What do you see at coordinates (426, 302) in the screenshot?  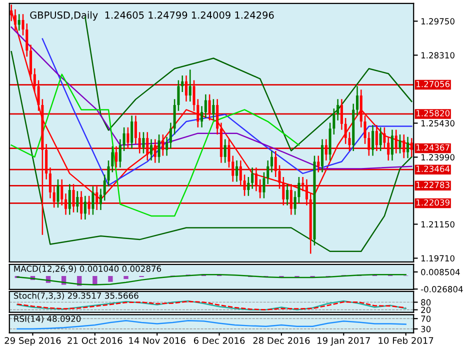 I see `y-tick-label: 80` at bounding box center [426, 302].